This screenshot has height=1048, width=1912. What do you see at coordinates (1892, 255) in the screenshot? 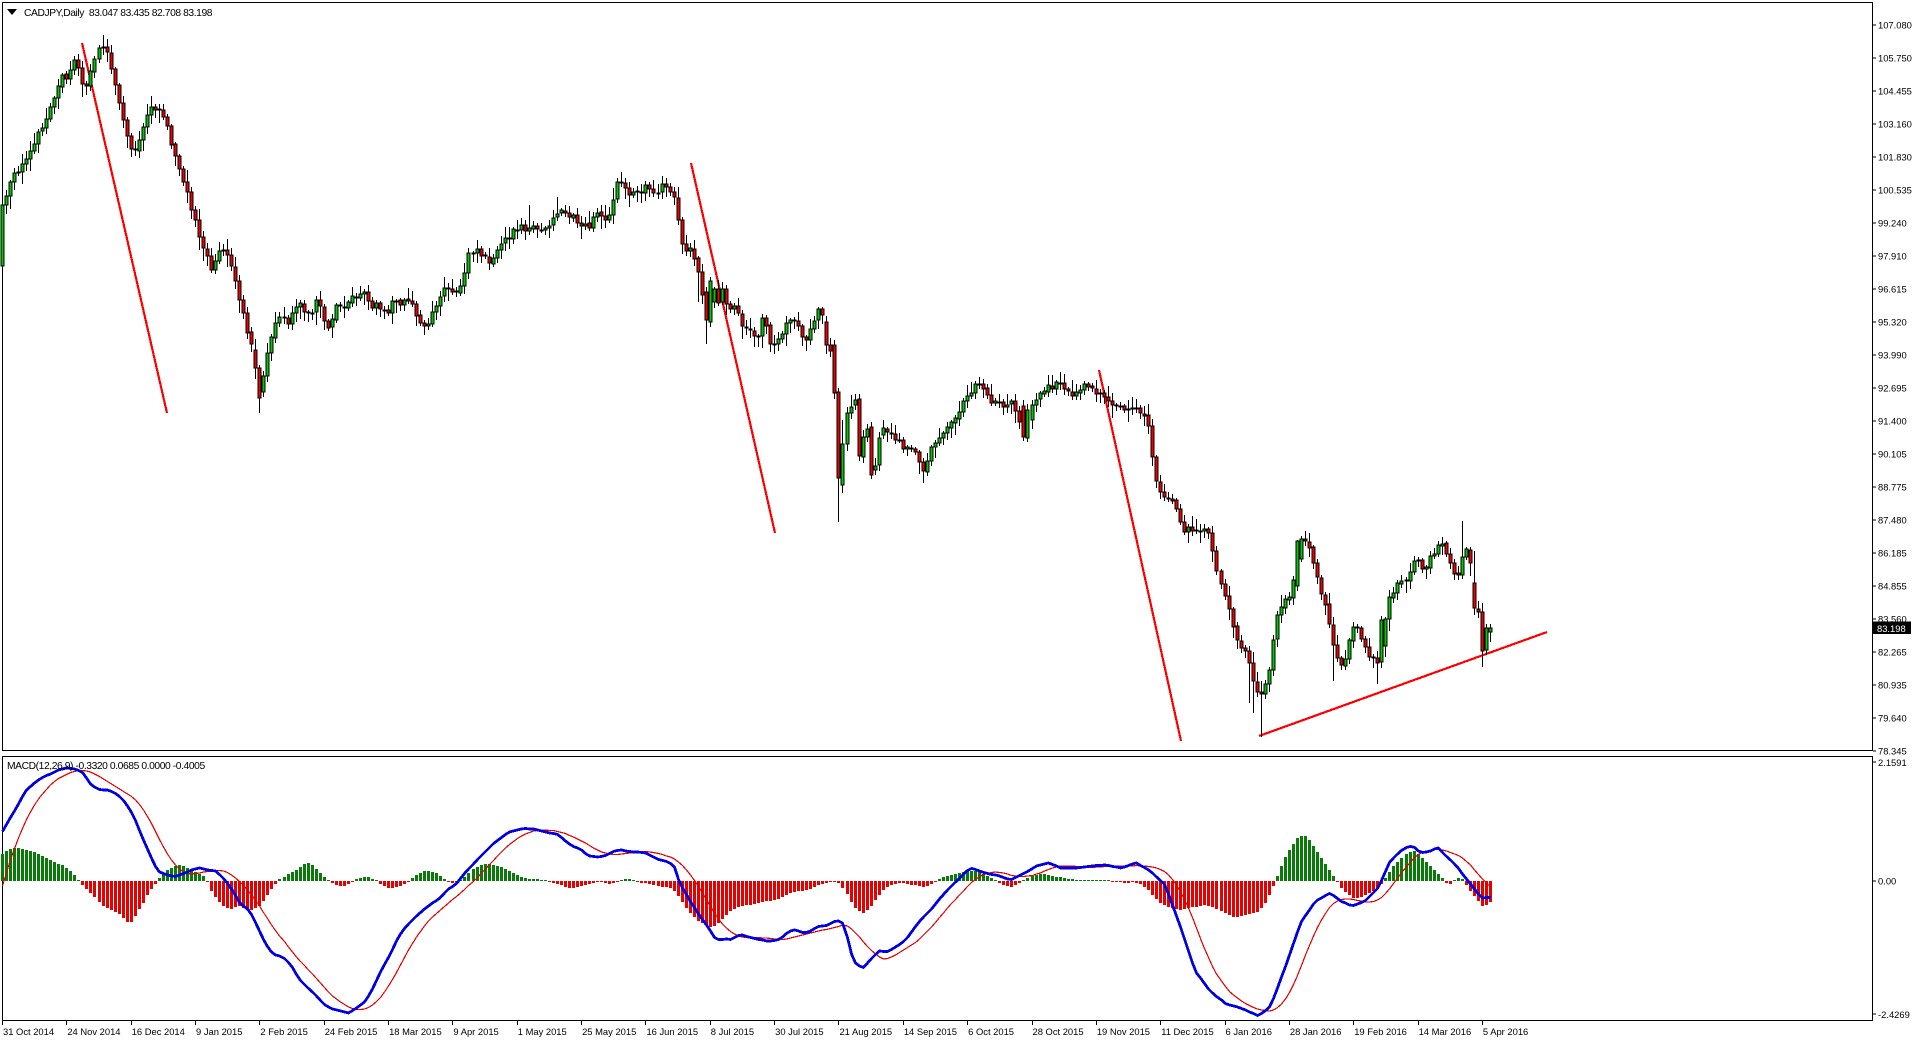
I see `svg-text: 97.910` at bounding box center [1892, 255].